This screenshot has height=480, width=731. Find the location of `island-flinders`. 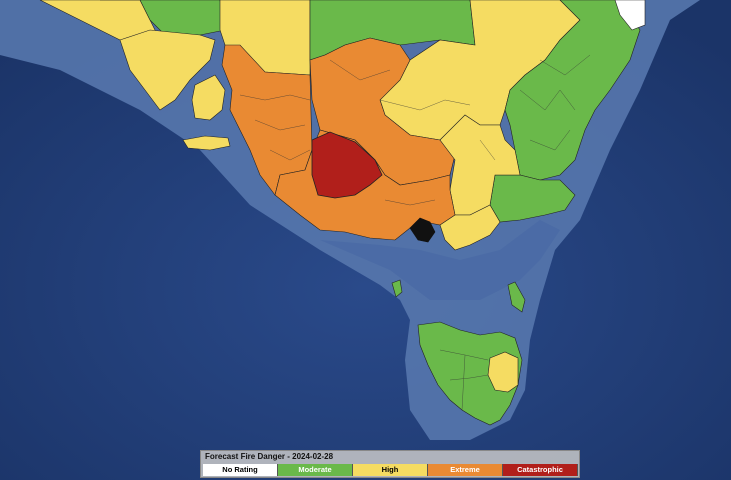

island-flinders is located at coordinates (516, 297).